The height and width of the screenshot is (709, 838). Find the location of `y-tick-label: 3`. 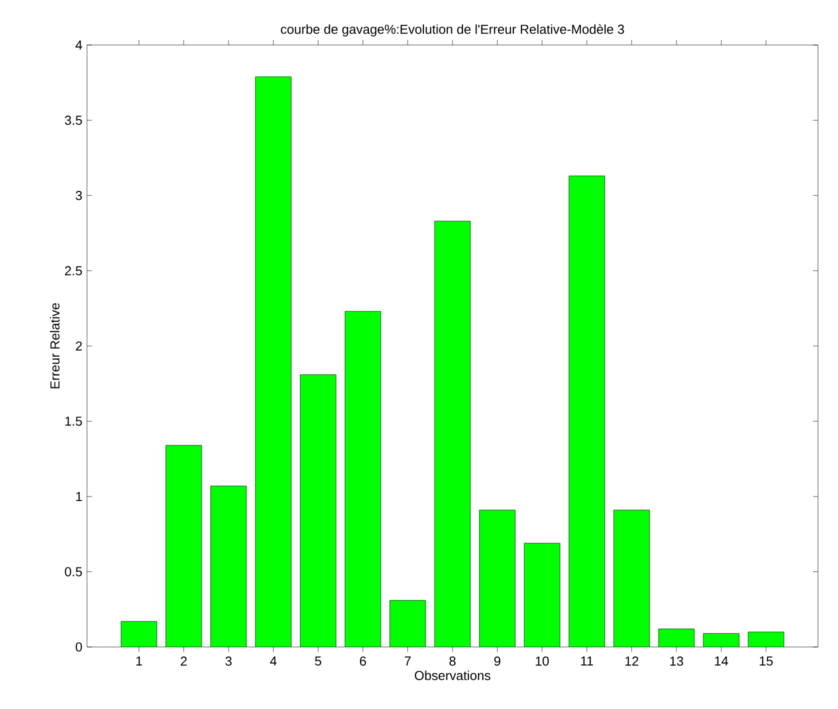

y-tick-label: 3 is located at coordinates (79, 195).